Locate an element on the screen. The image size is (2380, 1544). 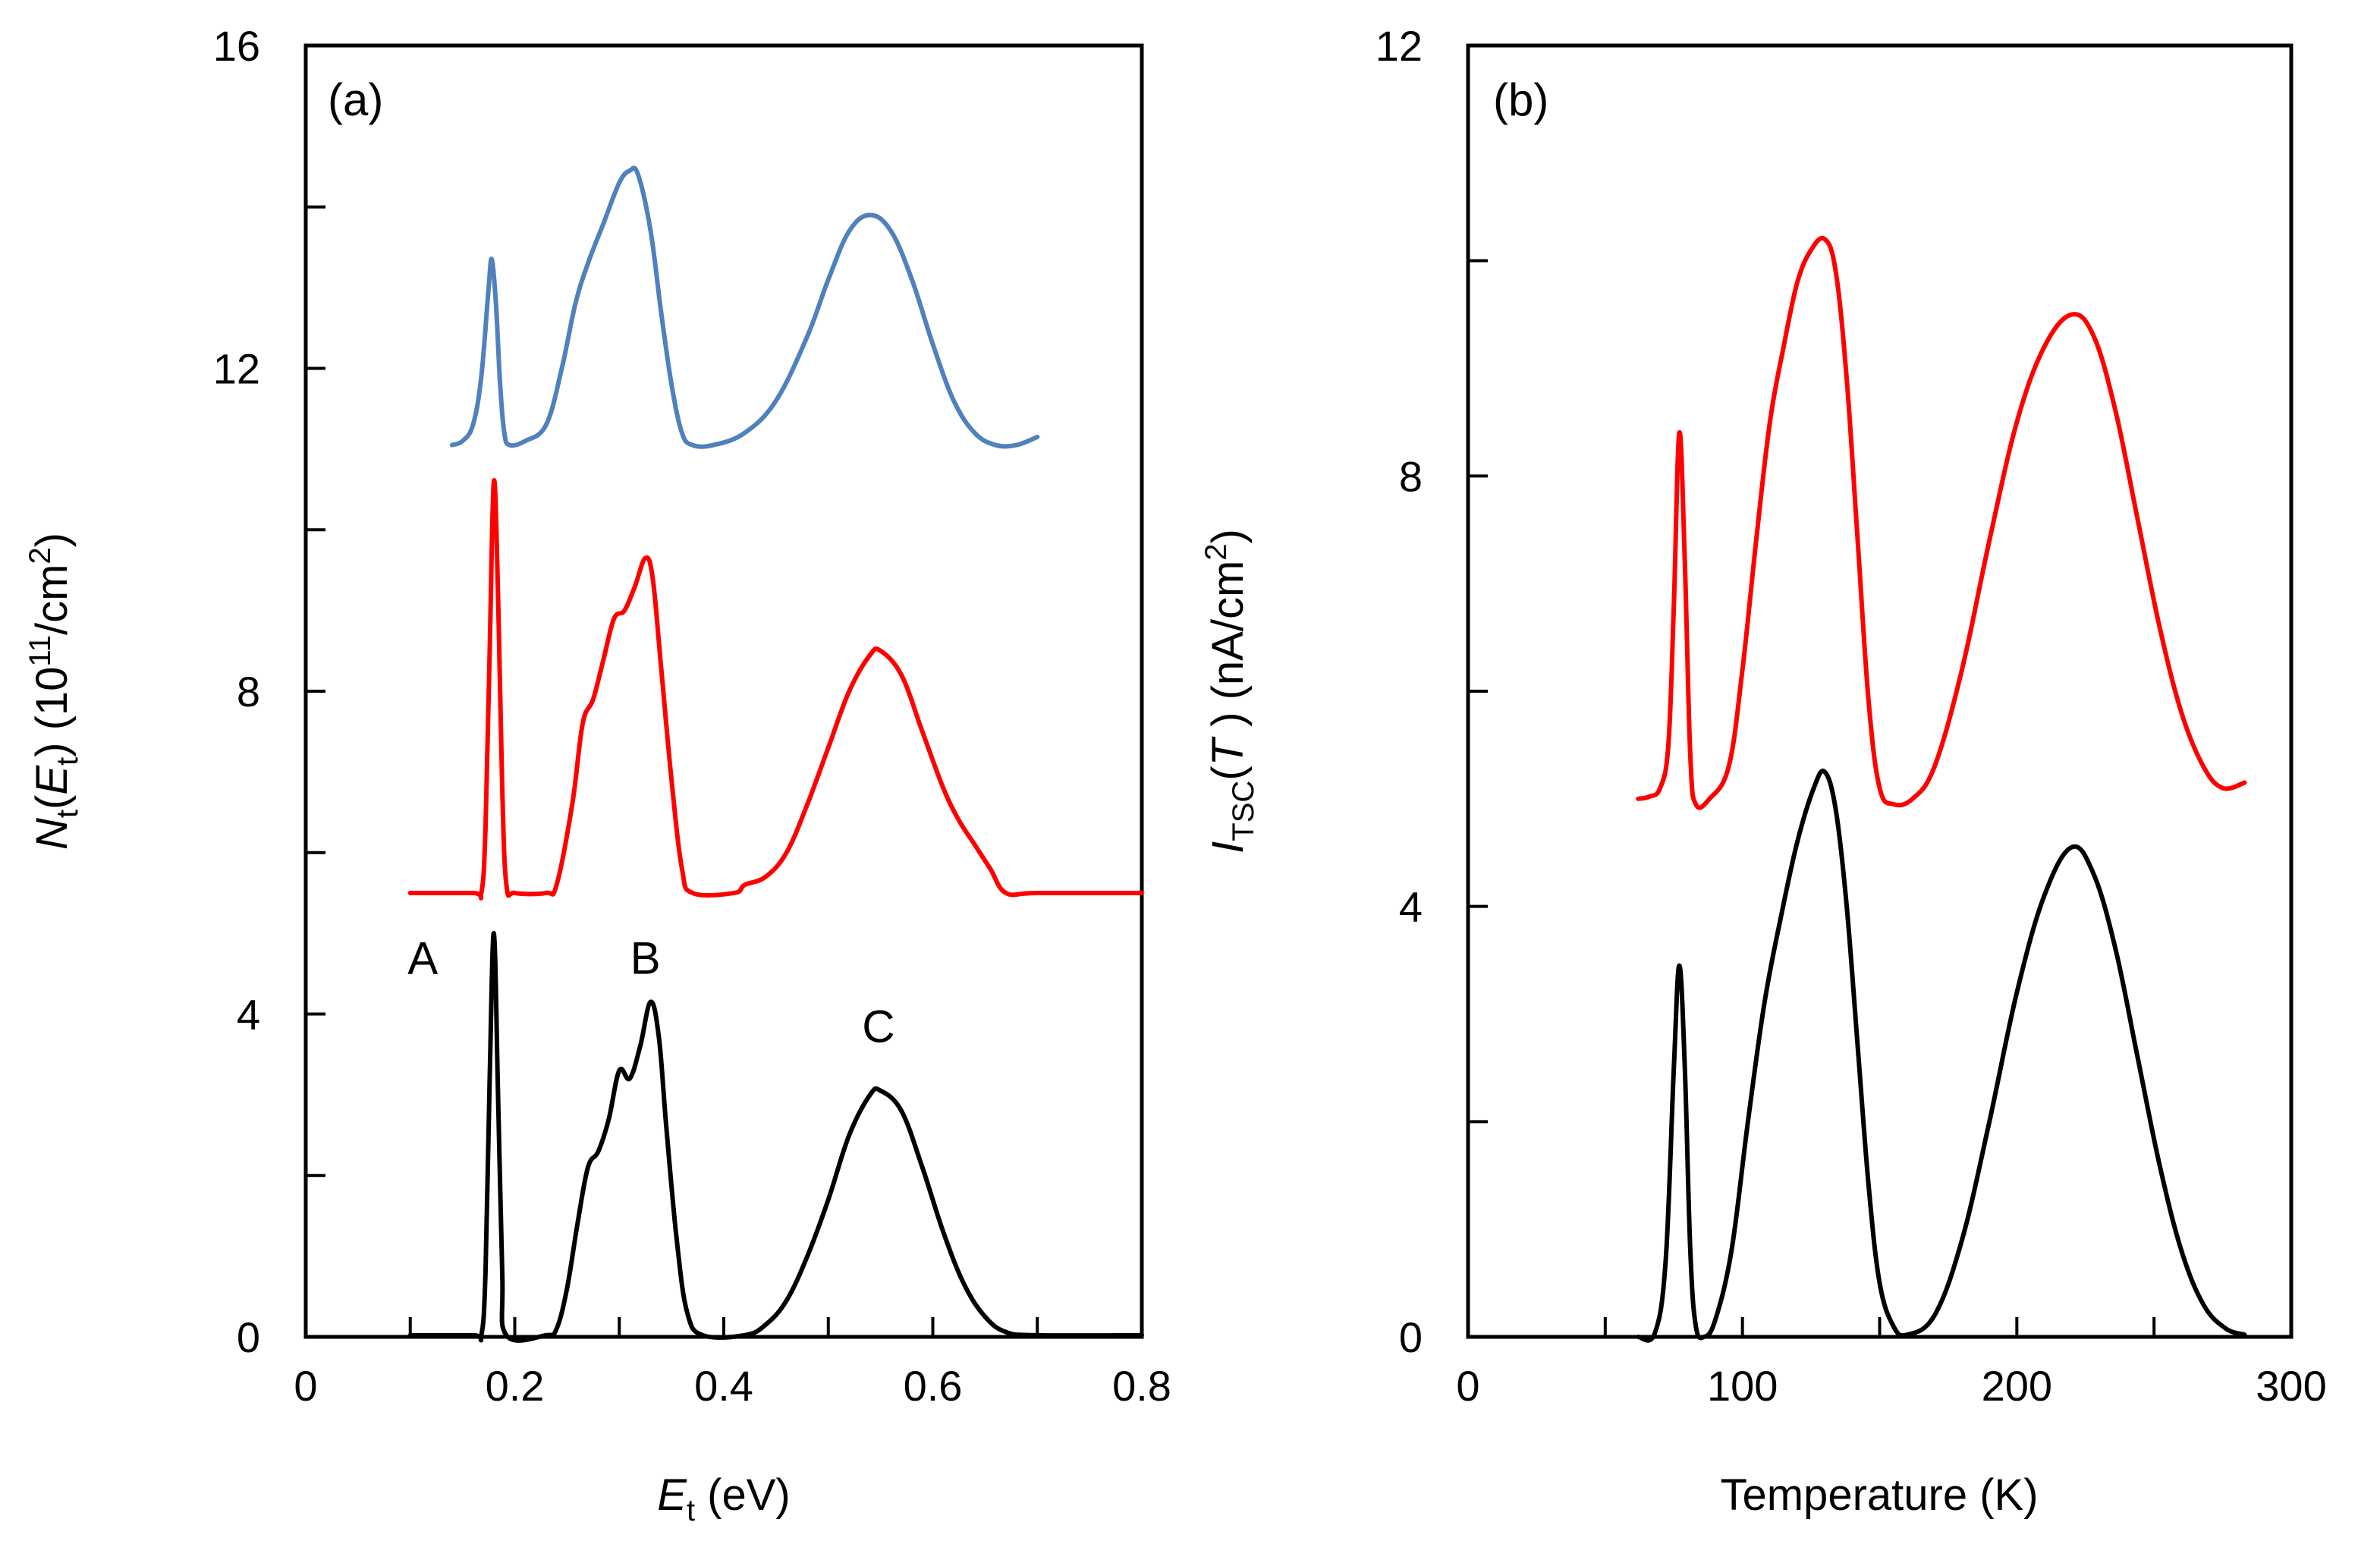
x-tick-label: 100 is located at coordinates (1742, 1386).